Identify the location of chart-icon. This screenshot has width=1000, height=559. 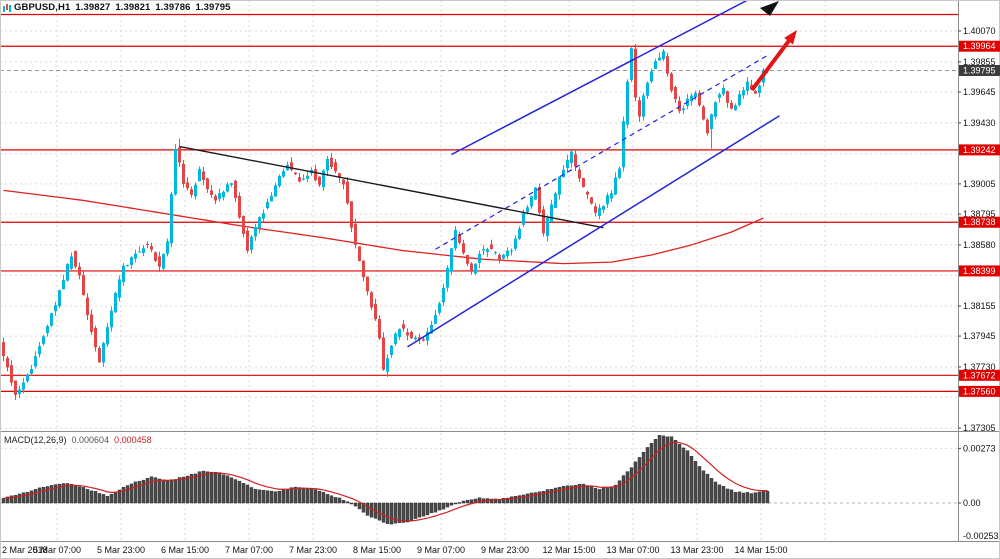
(7, 7).